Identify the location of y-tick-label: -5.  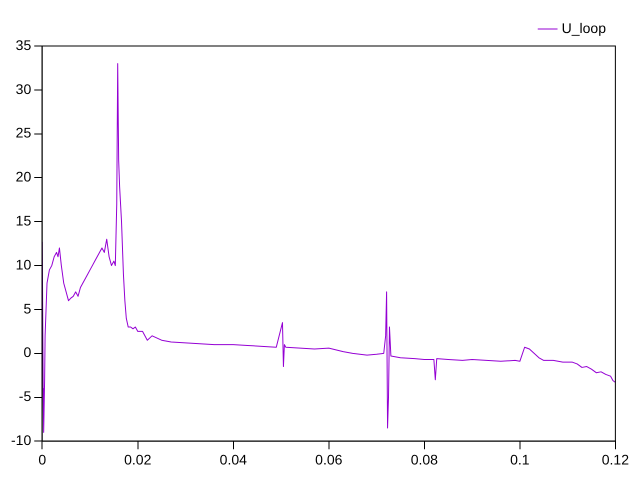
(25, 396).